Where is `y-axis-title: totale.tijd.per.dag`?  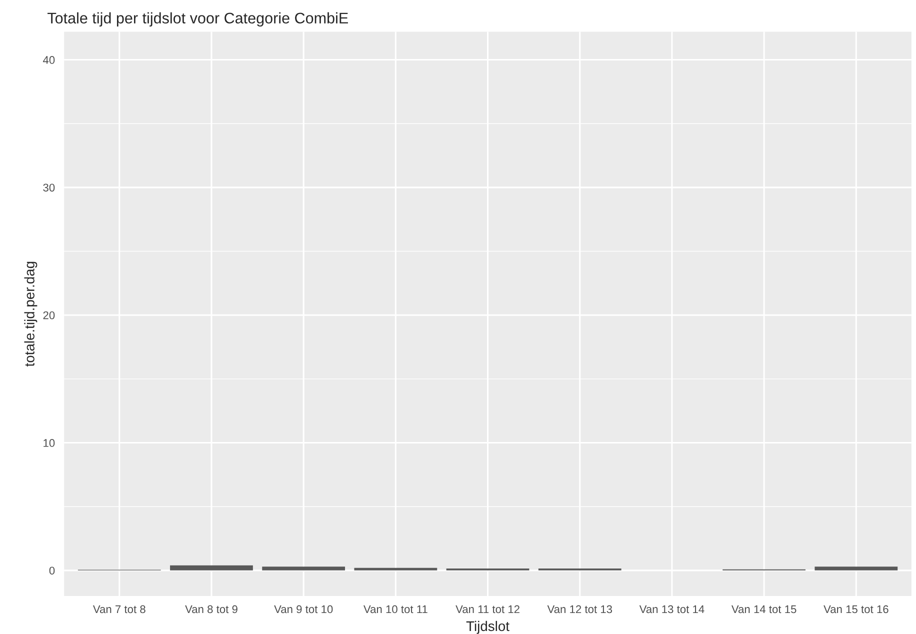
y-axis-title: totale.tijd.per.dag is located at coordinates (31, 314).